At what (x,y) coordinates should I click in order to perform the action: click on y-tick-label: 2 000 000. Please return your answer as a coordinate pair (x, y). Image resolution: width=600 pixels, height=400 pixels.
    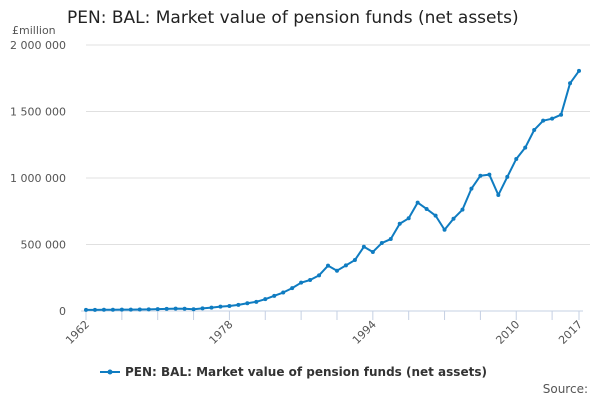
    Looking at the image, I should click on (38, 45).